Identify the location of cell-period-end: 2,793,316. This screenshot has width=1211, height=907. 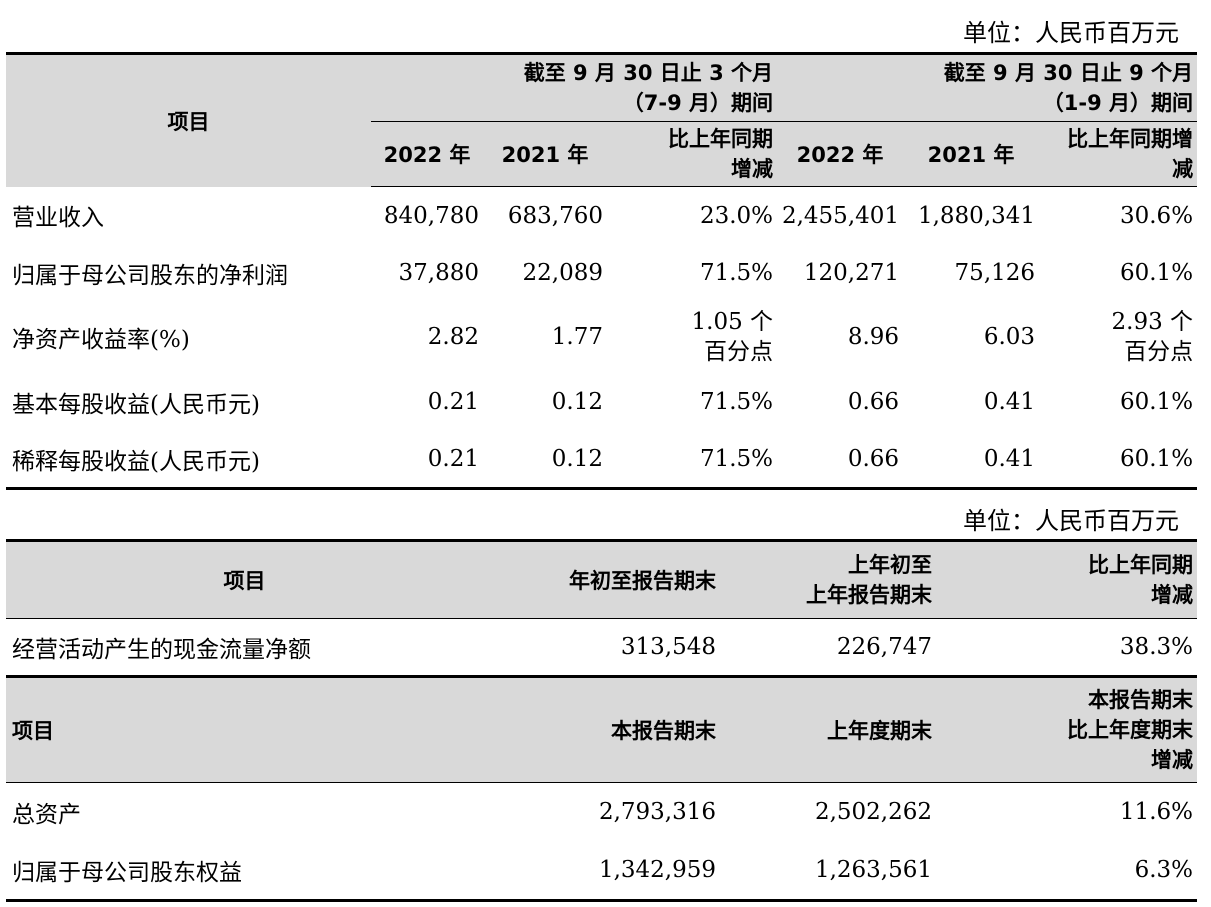
(657, 812).